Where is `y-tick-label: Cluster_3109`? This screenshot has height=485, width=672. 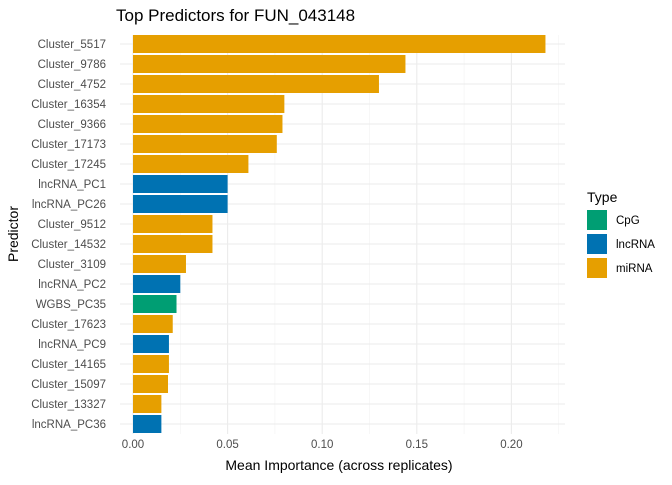 y-tick-label: Cluster_3109 is located at coordinates (72, 265).